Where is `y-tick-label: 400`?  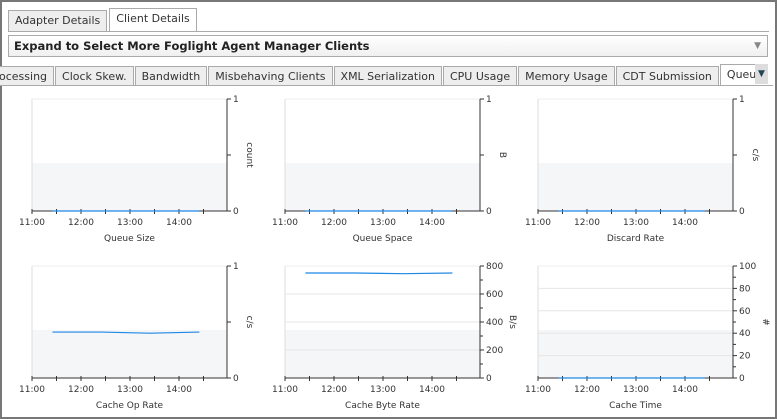
y-tick-label: 400 is located at coordinates (494, 323).